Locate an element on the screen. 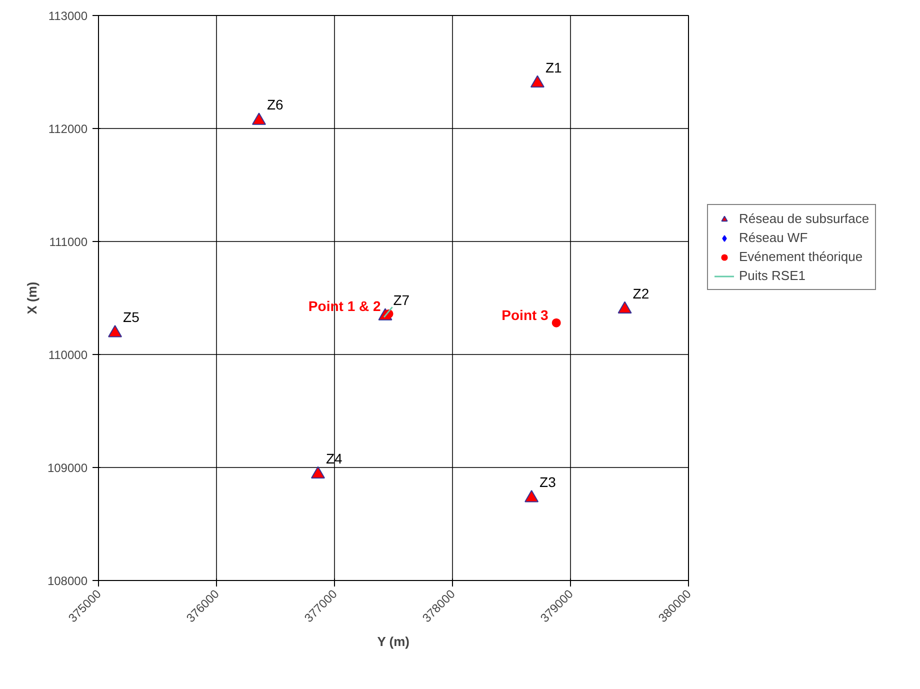 The height and width of the screenshot is (689, 920). y-tick-label: 110000 is located at coordinates (68, 355).